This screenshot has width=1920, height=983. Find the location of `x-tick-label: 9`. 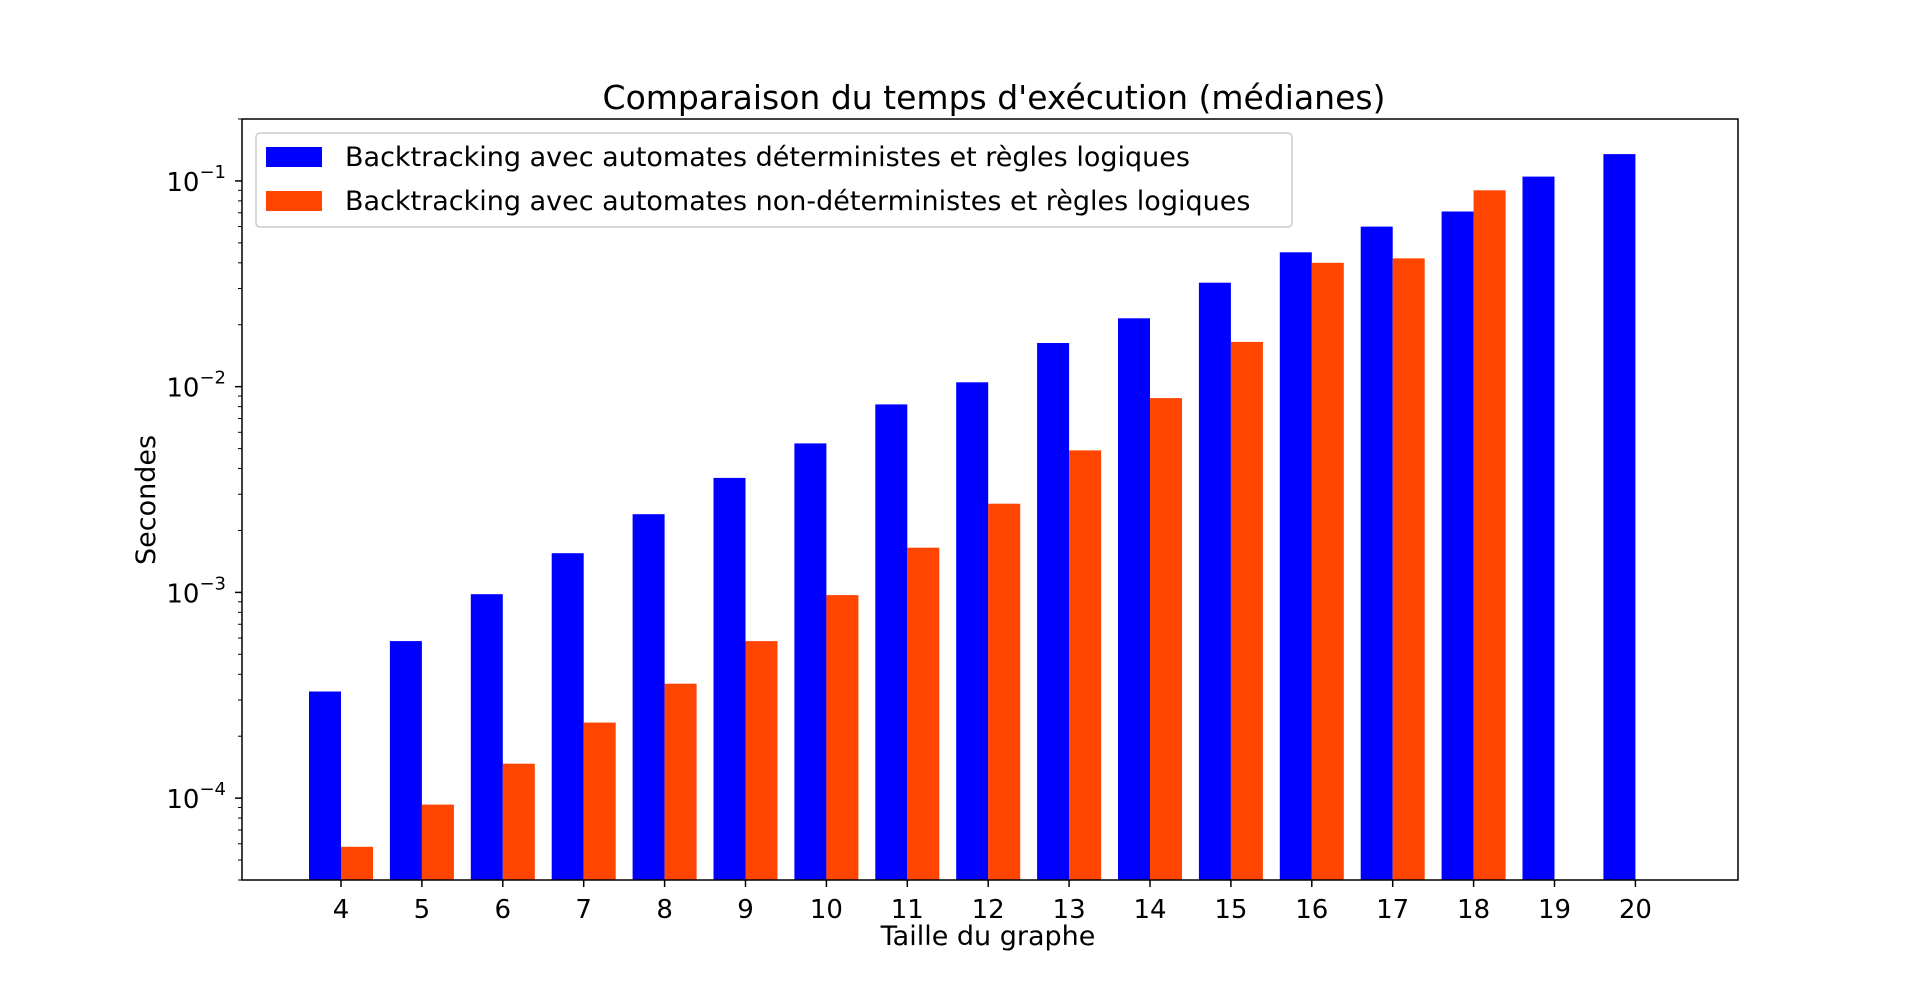

x-tick-label: 9 is located at coordinates (745, 910).